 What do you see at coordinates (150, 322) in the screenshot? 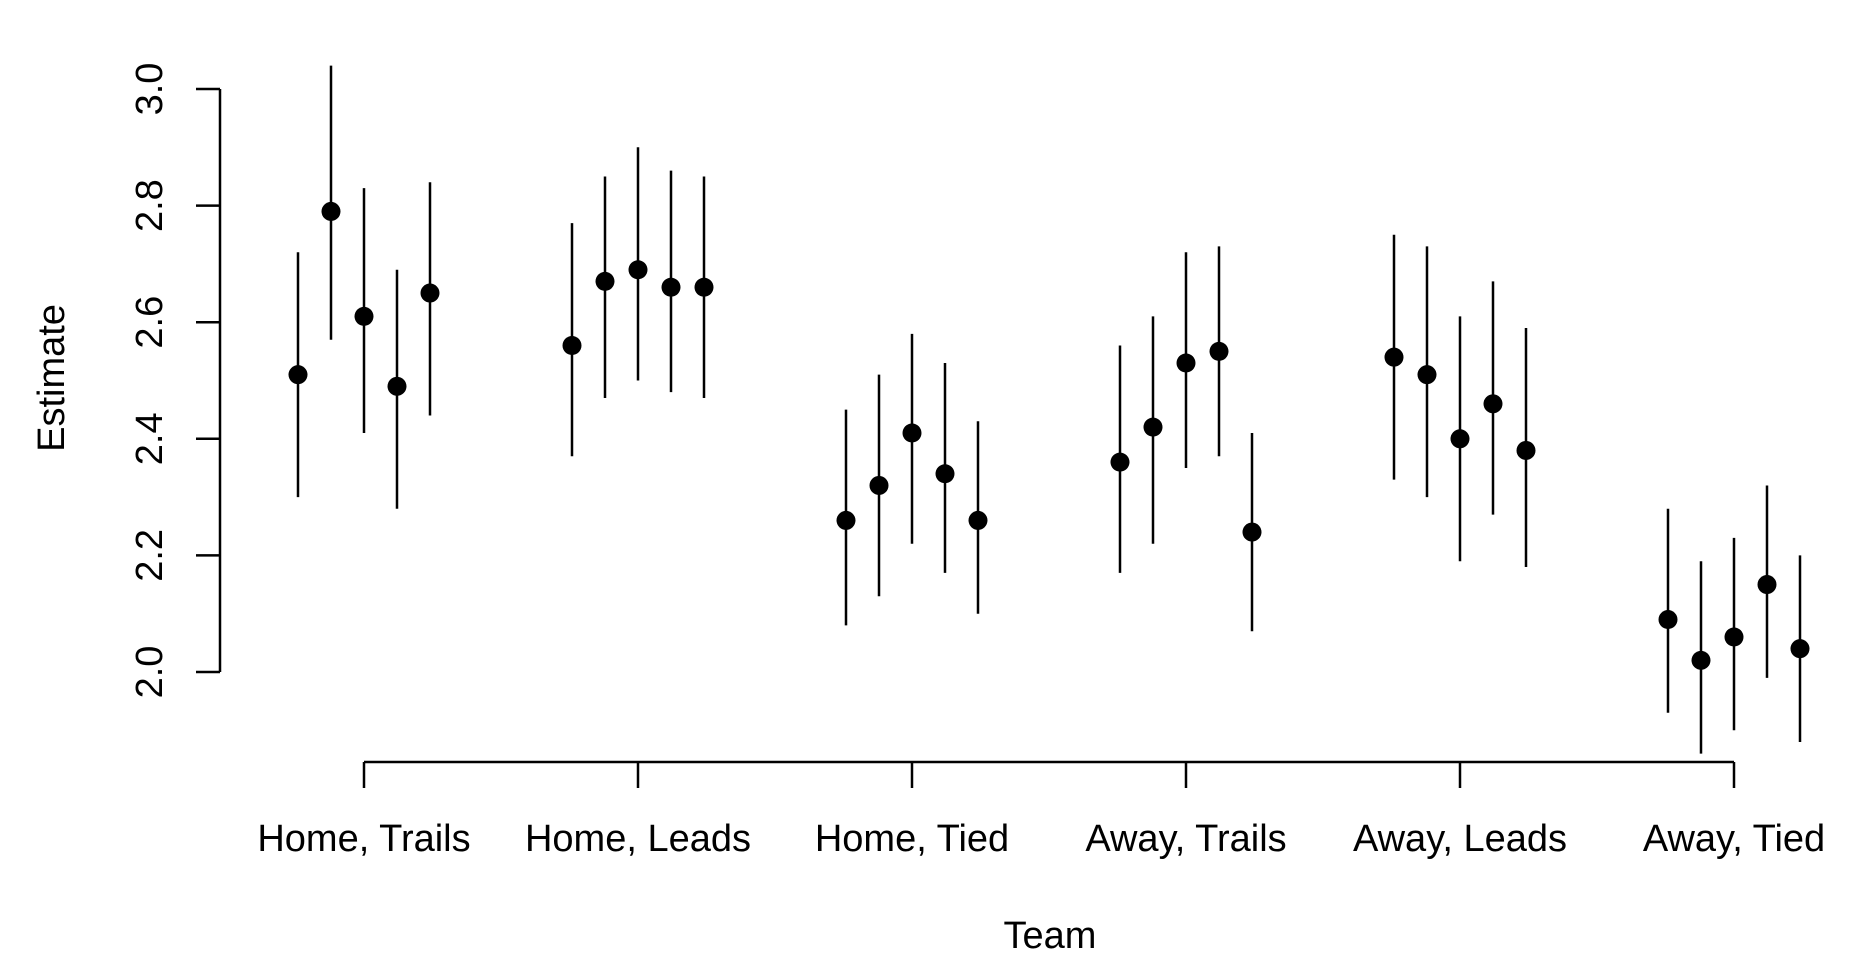
I see `y-tick-label: 2.6` at bounding box center [150, 322].